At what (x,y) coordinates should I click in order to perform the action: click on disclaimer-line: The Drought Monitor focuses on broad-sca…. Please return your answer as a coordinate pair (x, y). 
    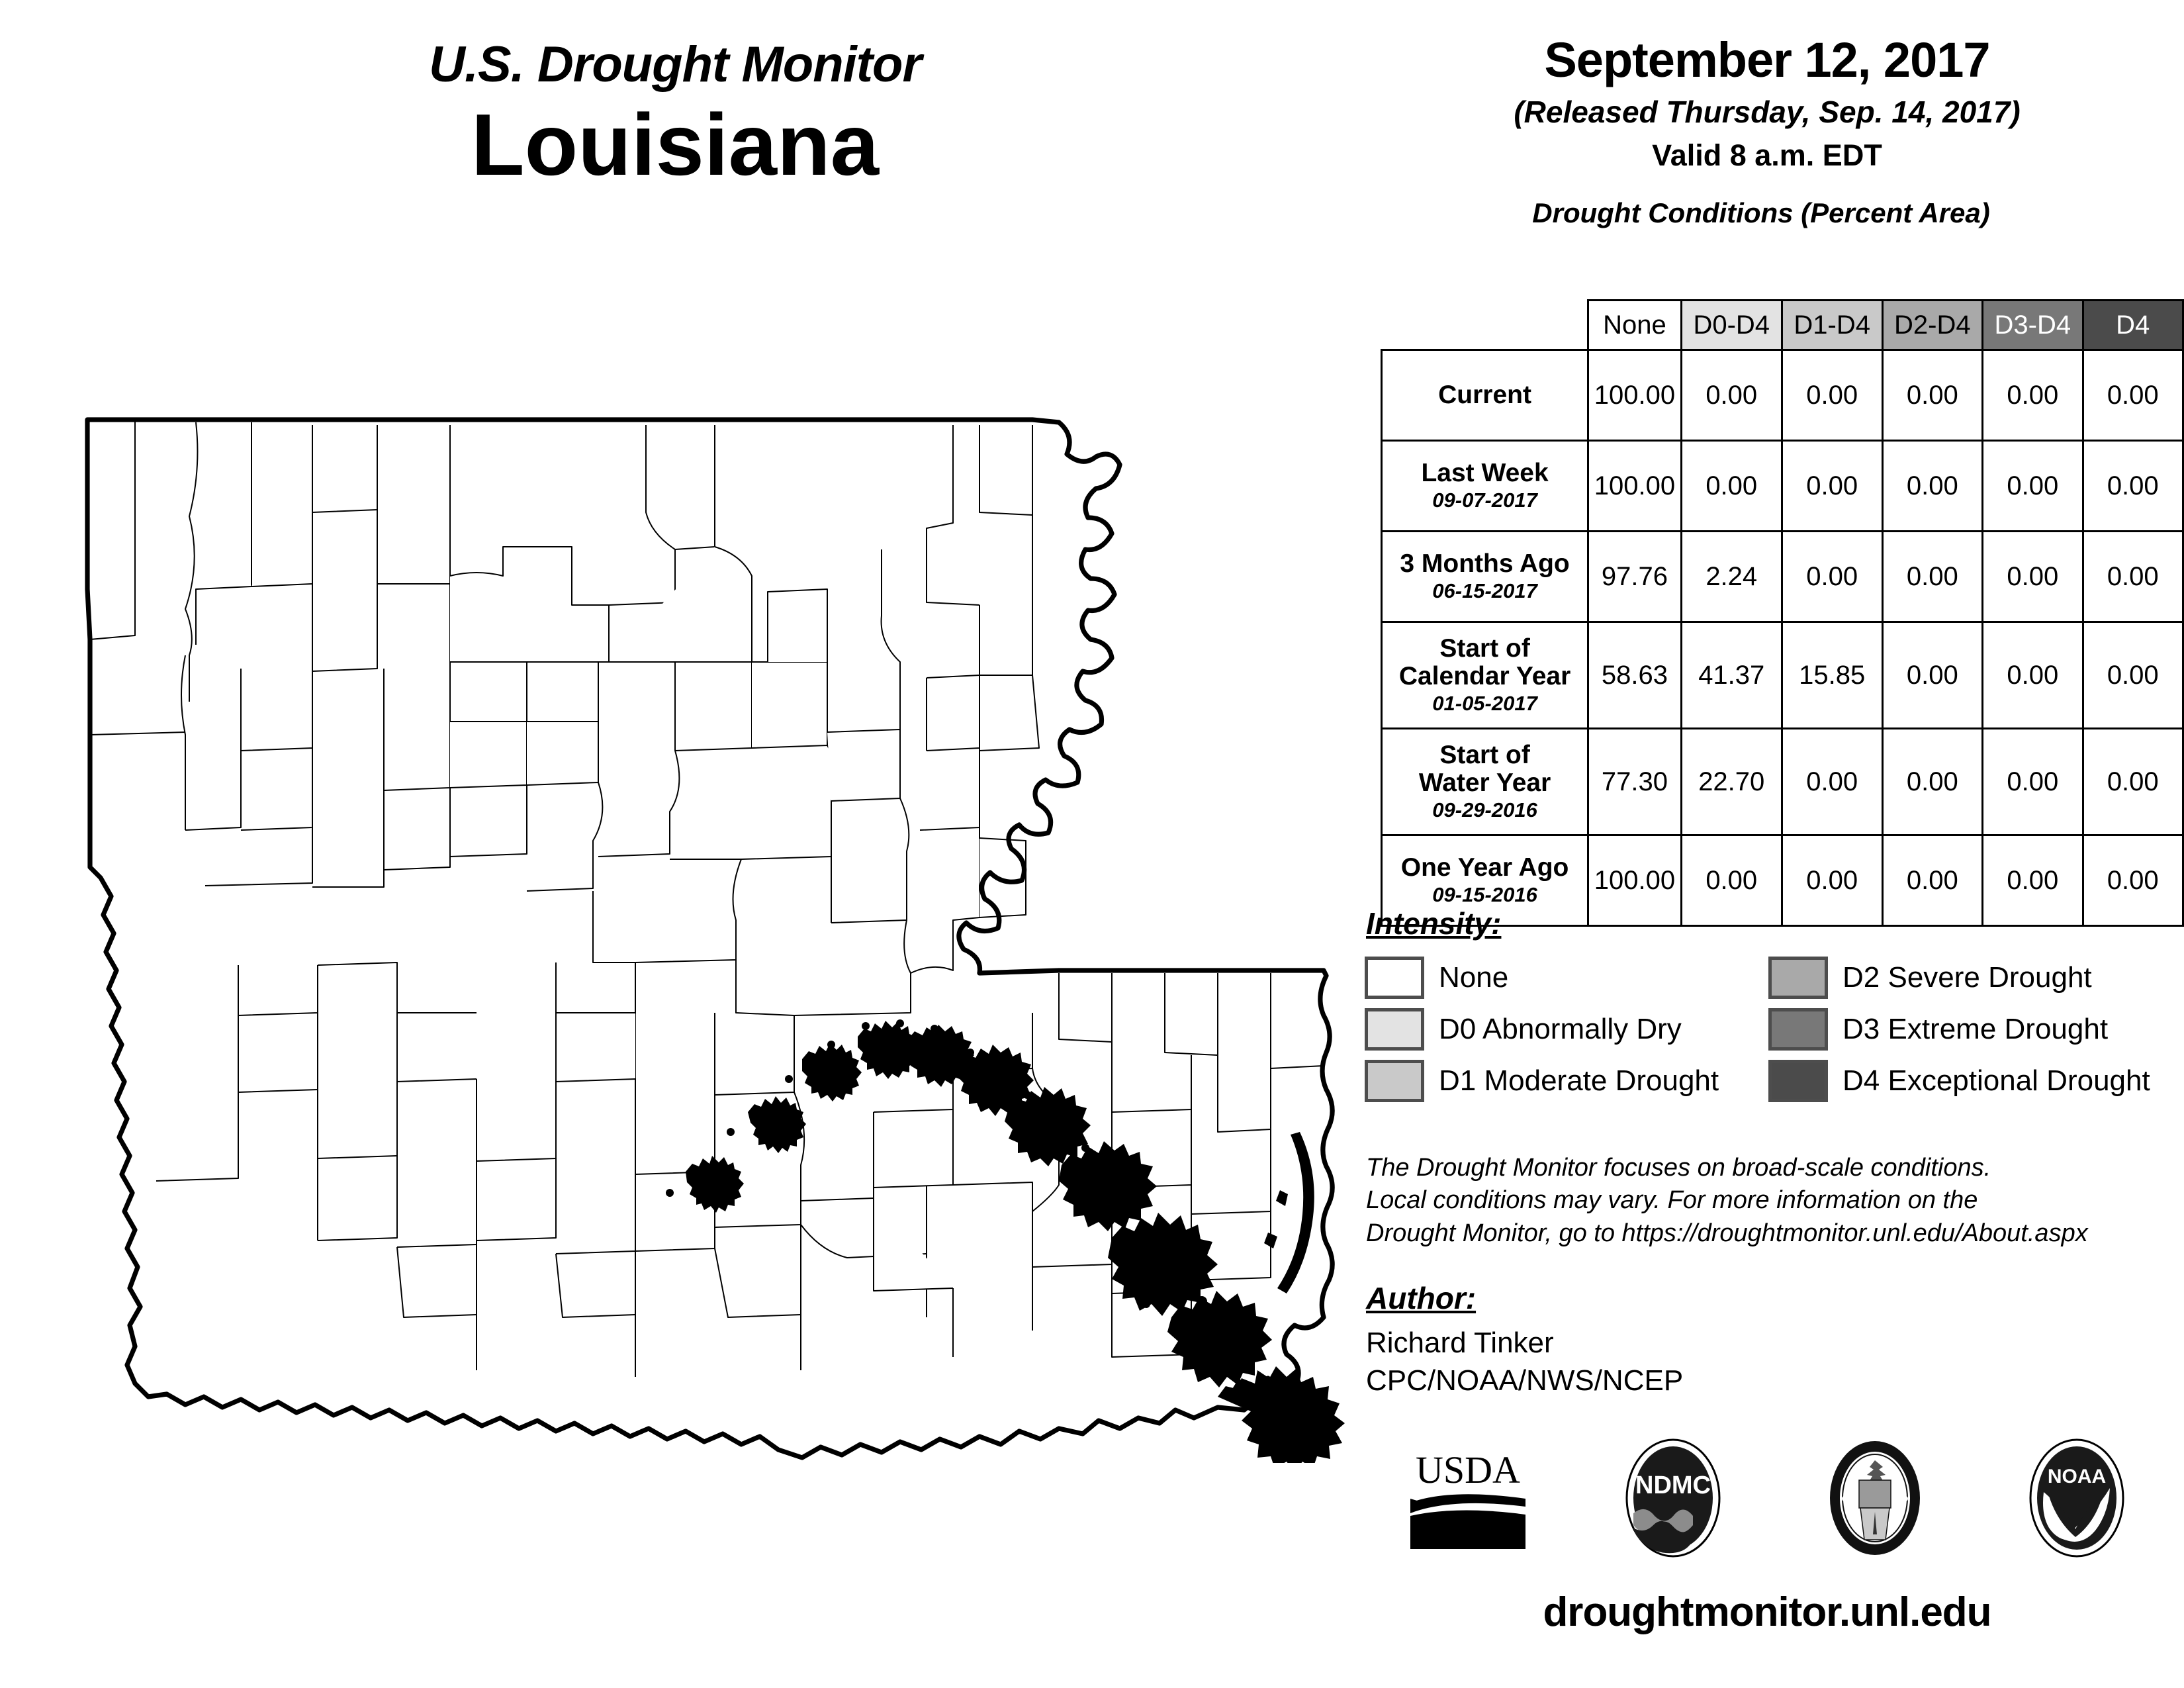
    Looking at the image, I should click on (1678, 1168).